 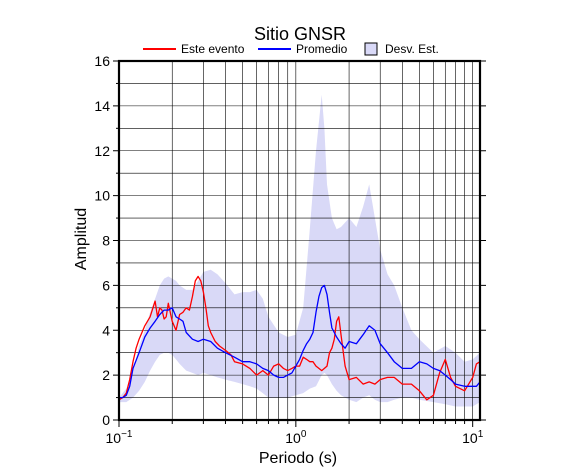 What do you see at coordinates (102, 151) in the screenshot?
I see `y-tick-label: 12` at bounding box center [102, 151].